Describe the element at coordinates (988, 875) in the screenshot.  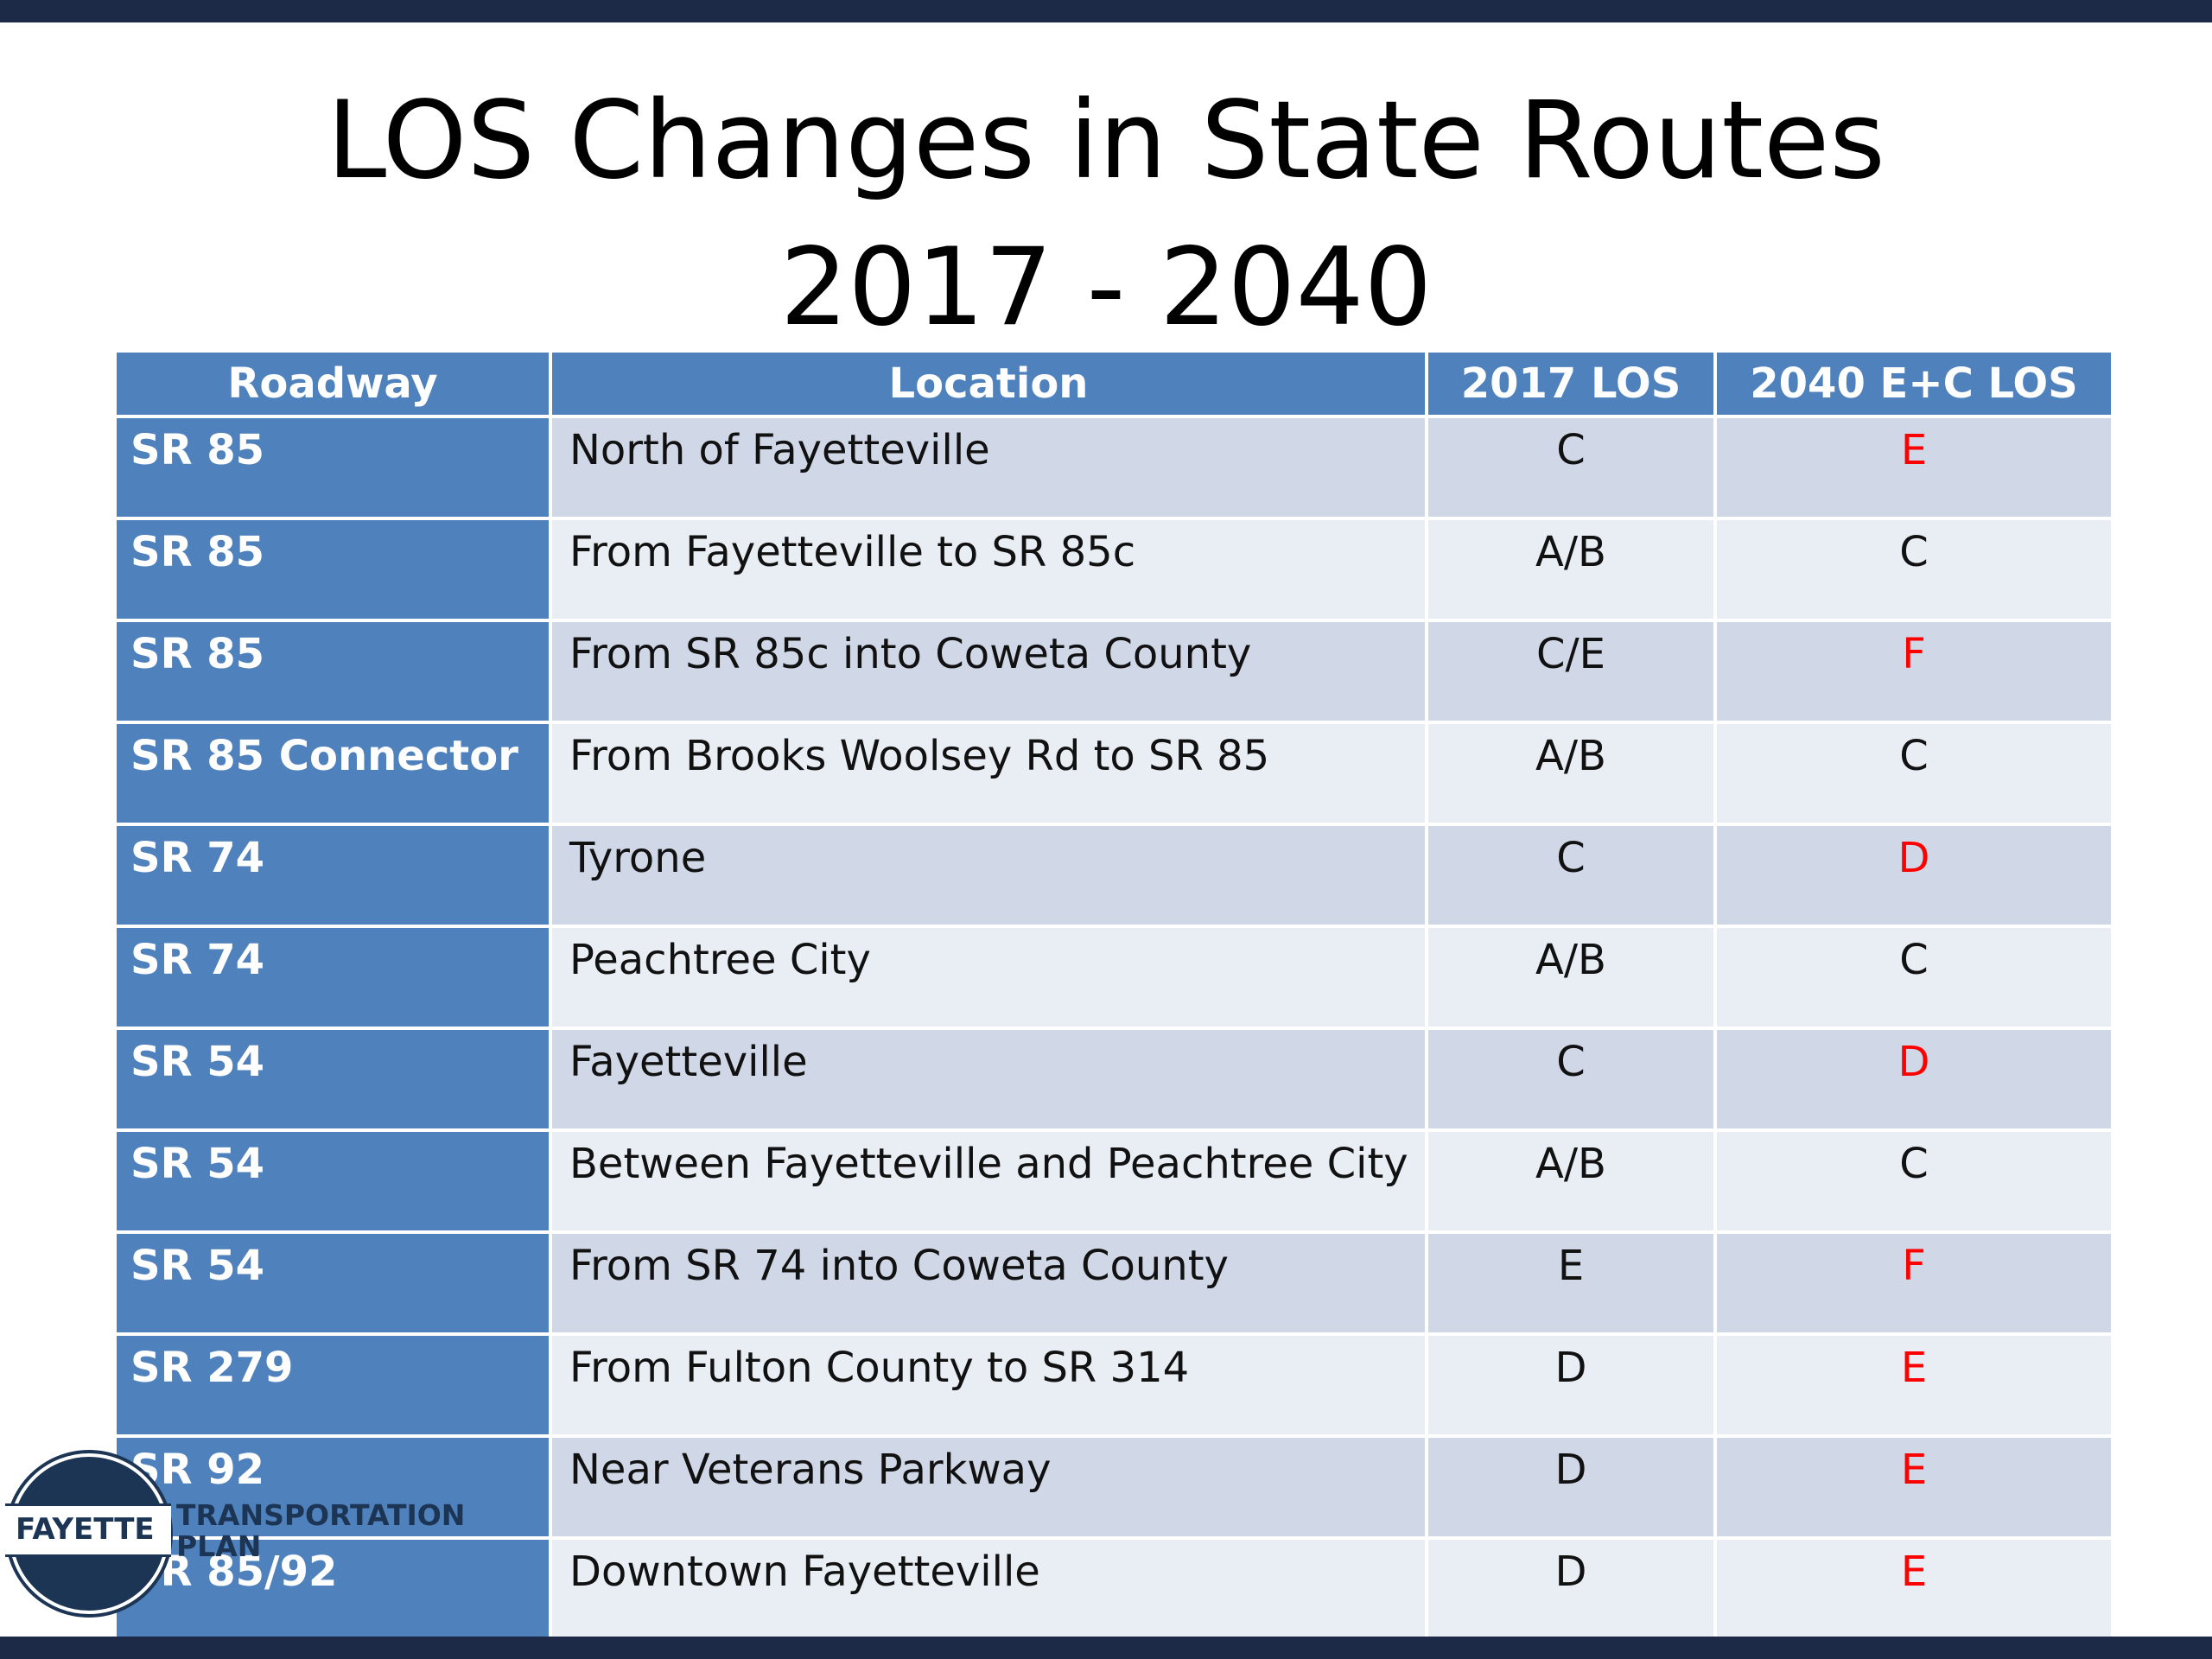
I see `location-cell: Tyrone` at that location.